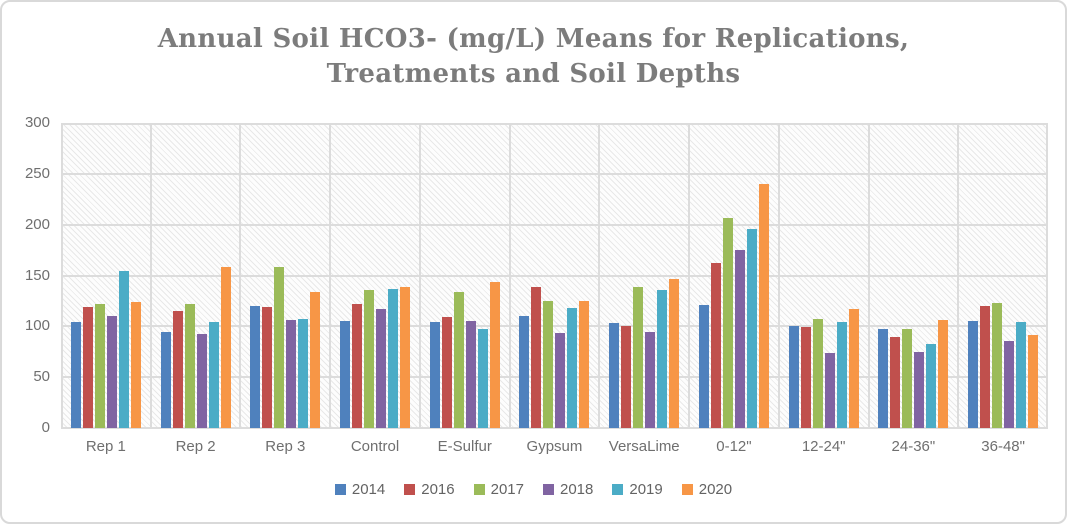 This screenshot has height=524, width=1067. What do you see at coordinates (687, 489) in the screenshot?
I see `legend-swatch-2020` at bounding box center [687, 489].